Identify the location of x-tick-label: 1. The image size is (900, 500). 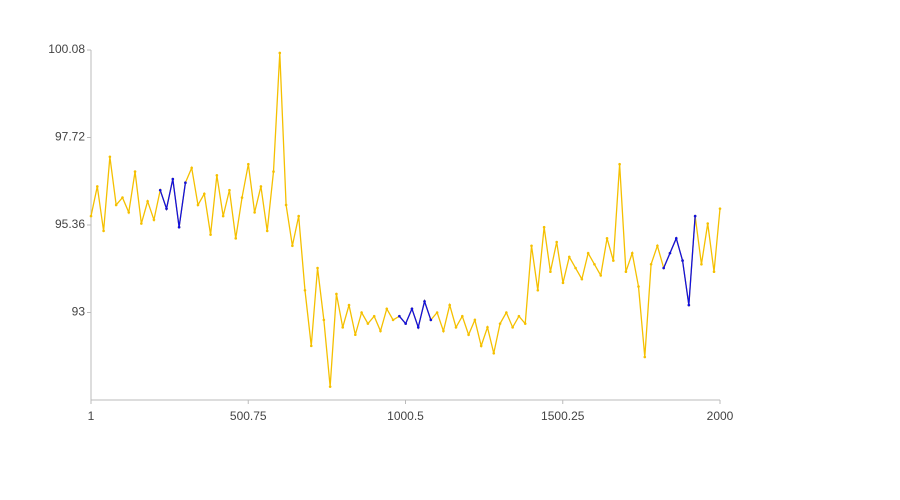
(91, 416).